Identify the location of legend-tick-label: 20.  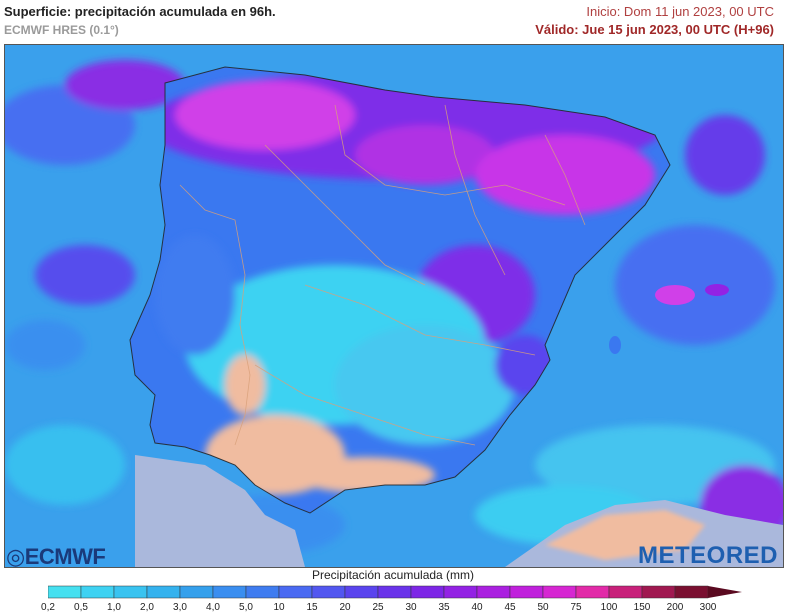
(345, 607).